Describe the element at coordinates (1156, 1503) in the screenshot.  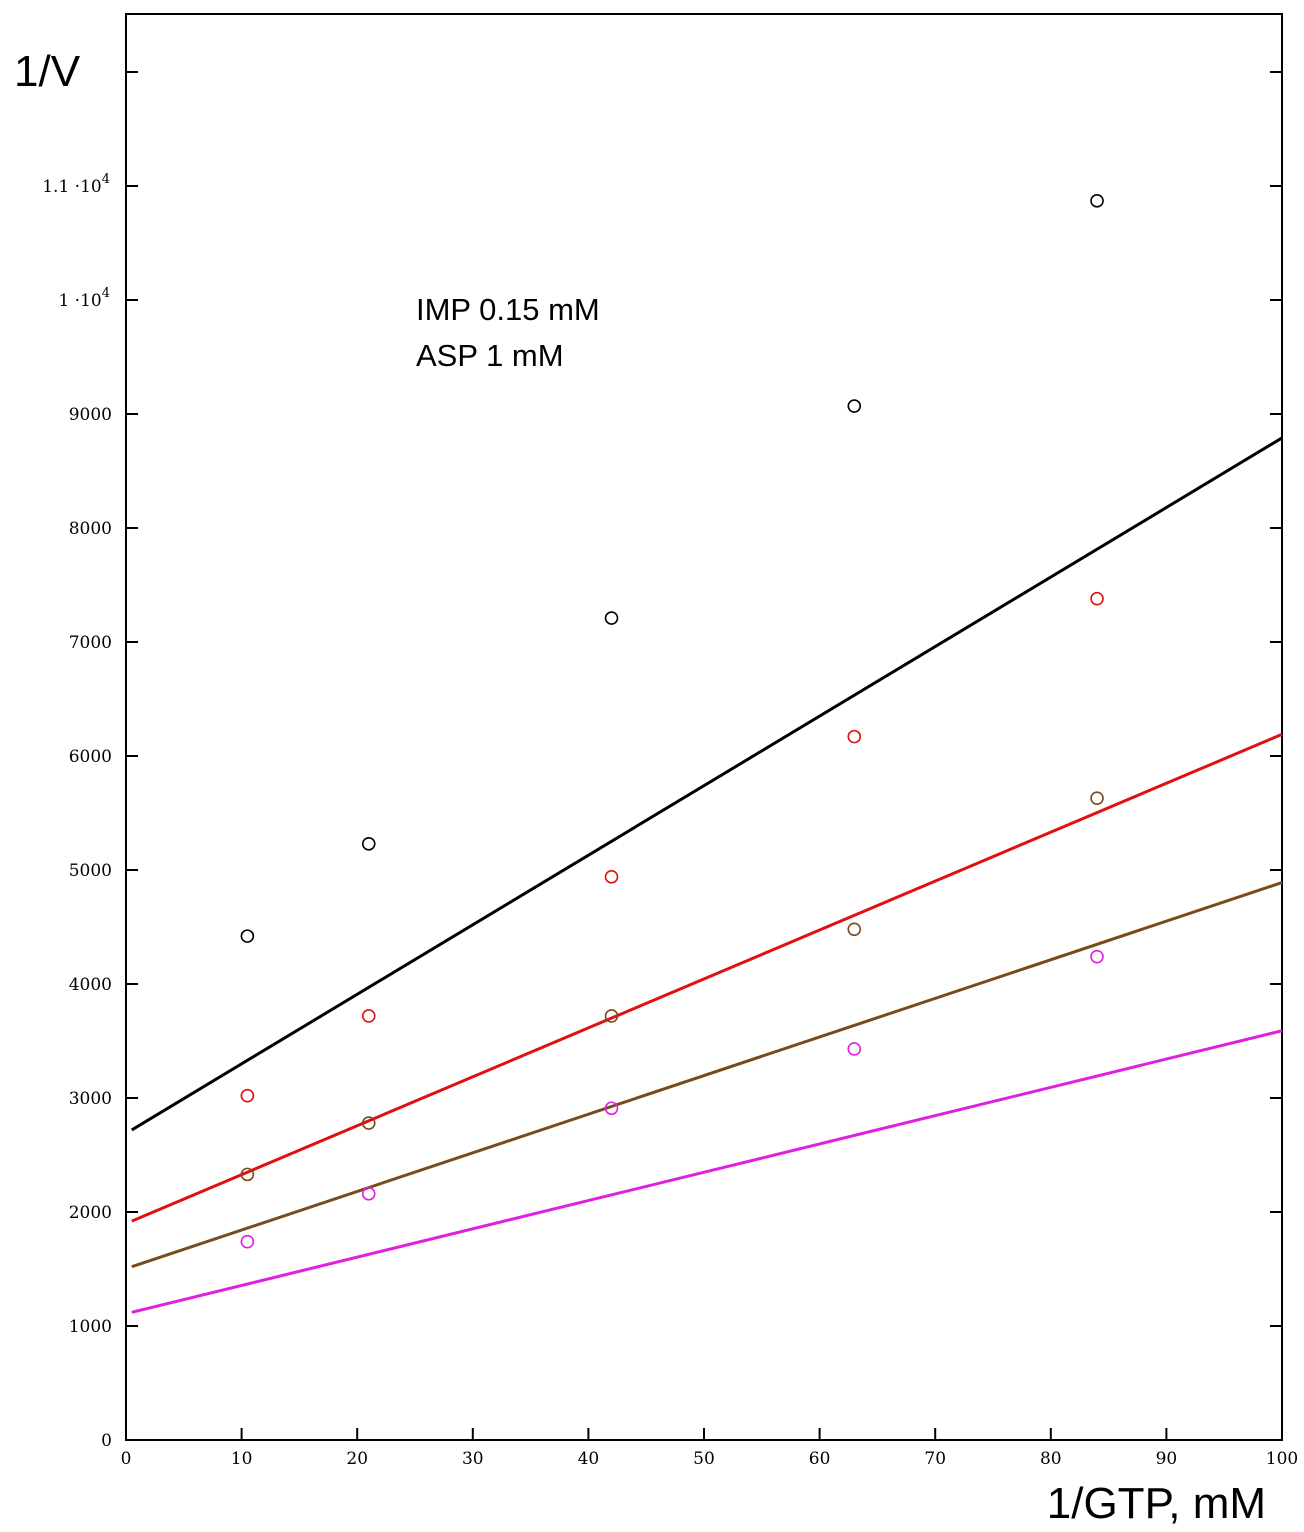
I see `x-axis-title: 1/GTP, mM` at that location.